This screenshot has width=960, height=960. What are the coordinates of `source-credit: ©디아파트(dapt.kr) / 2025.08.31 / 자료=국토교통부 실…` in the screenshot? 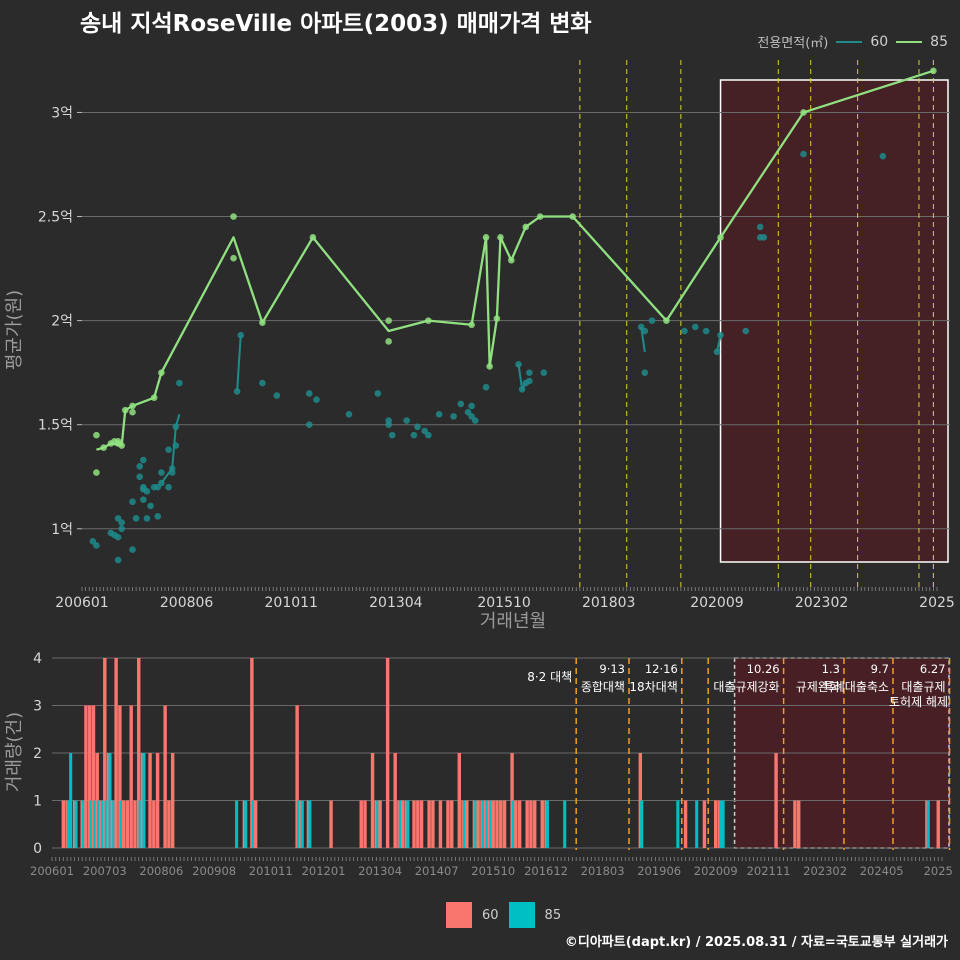 It's located at (756, 942).